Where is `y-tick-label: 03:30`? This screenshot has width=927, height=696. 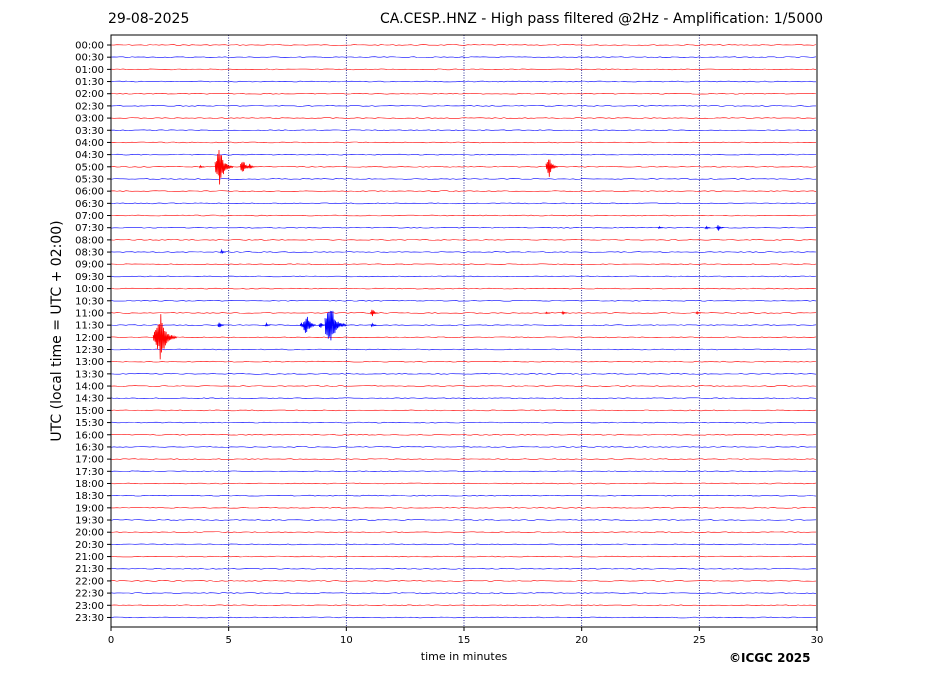
y-tick-label: 03:30 is located at coordinates (89, 131).